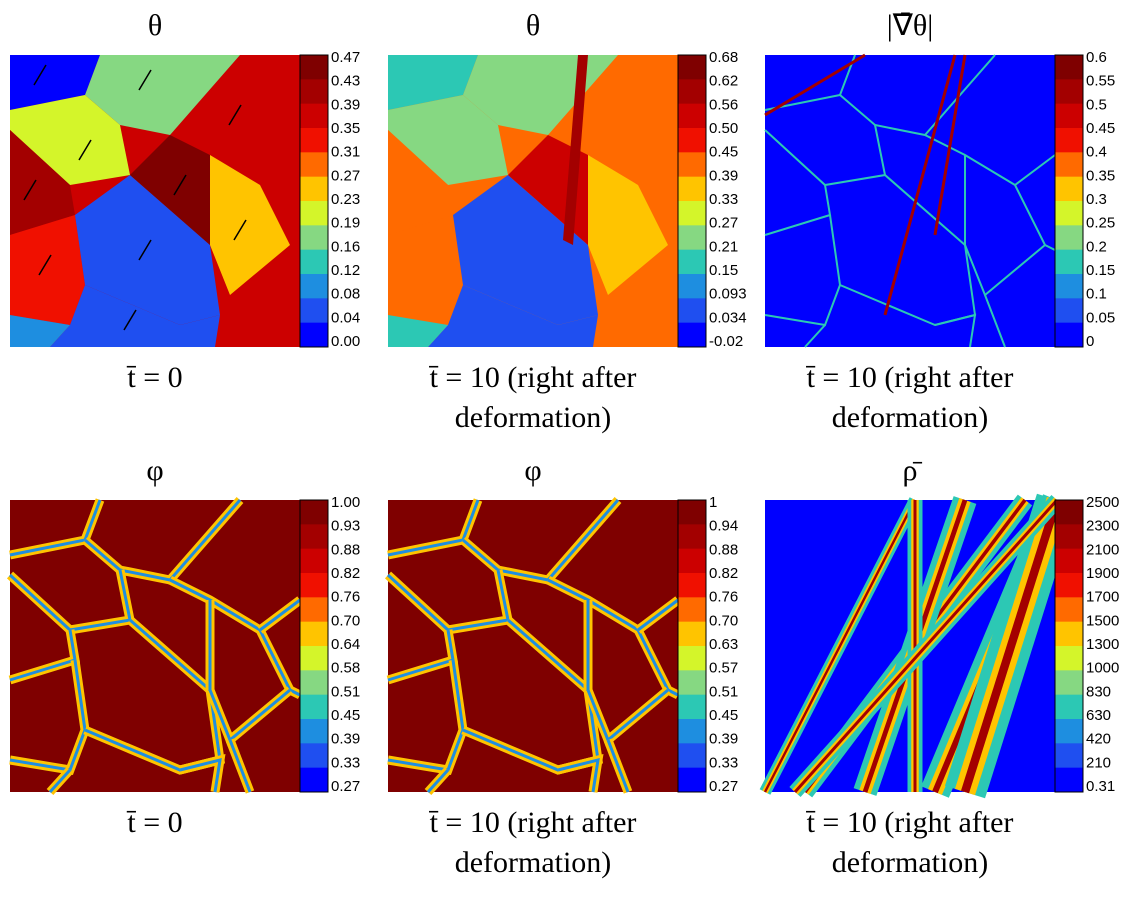 This screenshot has width=1137, height=901. I want to click on colorbar-label: 0.6, so click(1096, 57).